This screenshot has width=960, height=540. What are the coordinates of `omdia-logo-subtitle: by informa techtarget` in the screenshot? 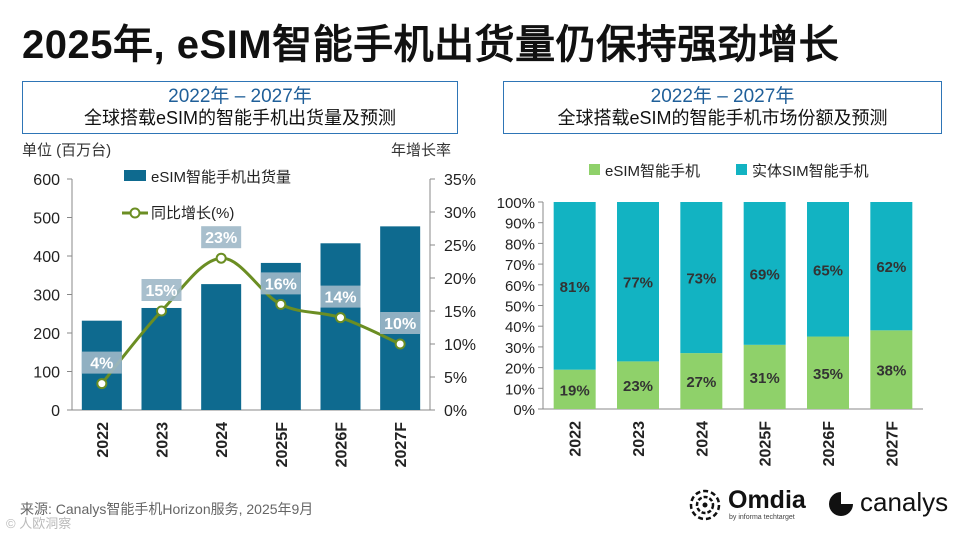 It's located at (762, 517).